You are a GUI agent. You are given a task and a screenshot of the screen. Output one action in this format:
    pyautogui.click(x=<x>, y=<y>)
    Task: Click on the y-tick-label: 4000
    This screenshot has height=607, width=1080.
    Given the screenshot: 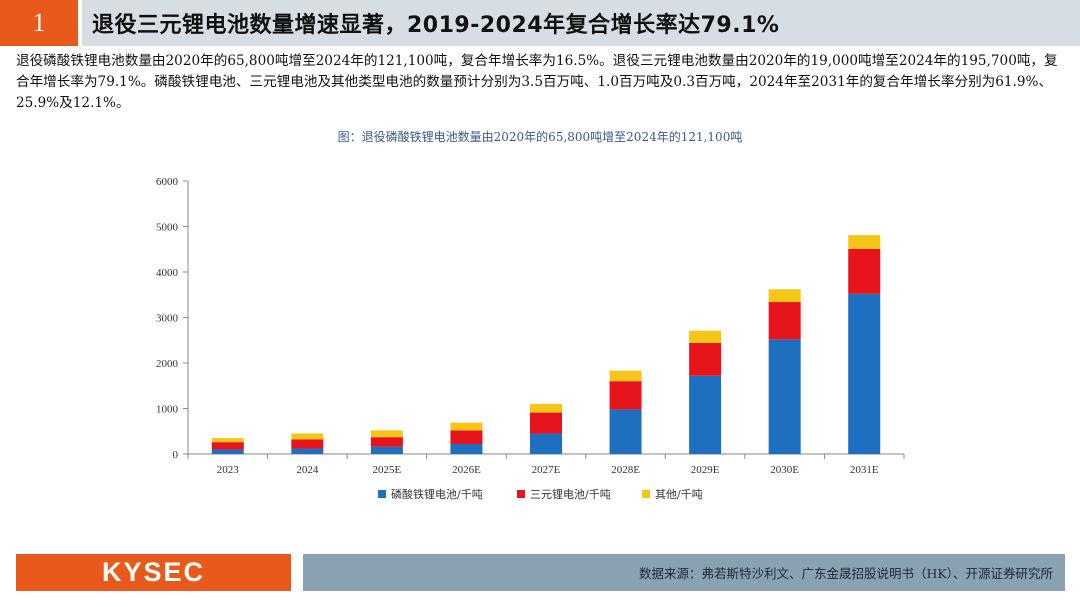 What is the action you would take?
    pyautogui.click(x=167, y=273)
    